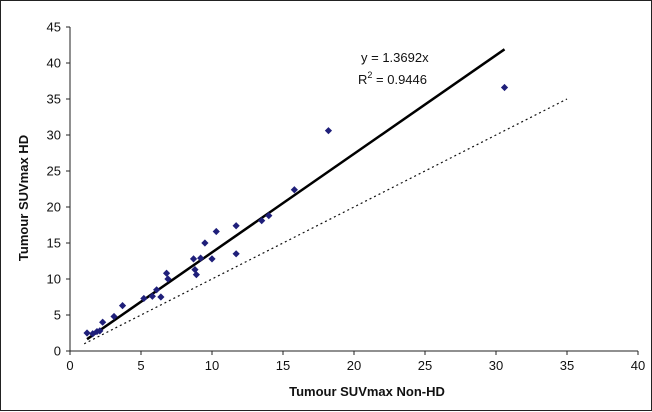 The width and height of the screenshot is (652, 412). I want to click on y-tick-label: 5, so click(57, 315).